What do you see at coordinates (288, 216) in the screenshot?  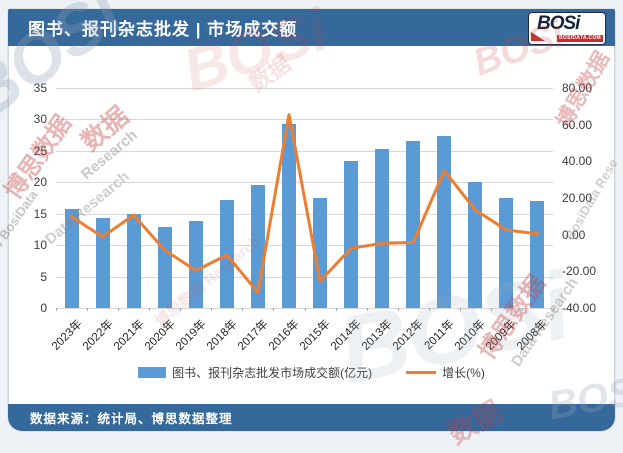 I see `bar-2016年` at bounding box center [288, 216].